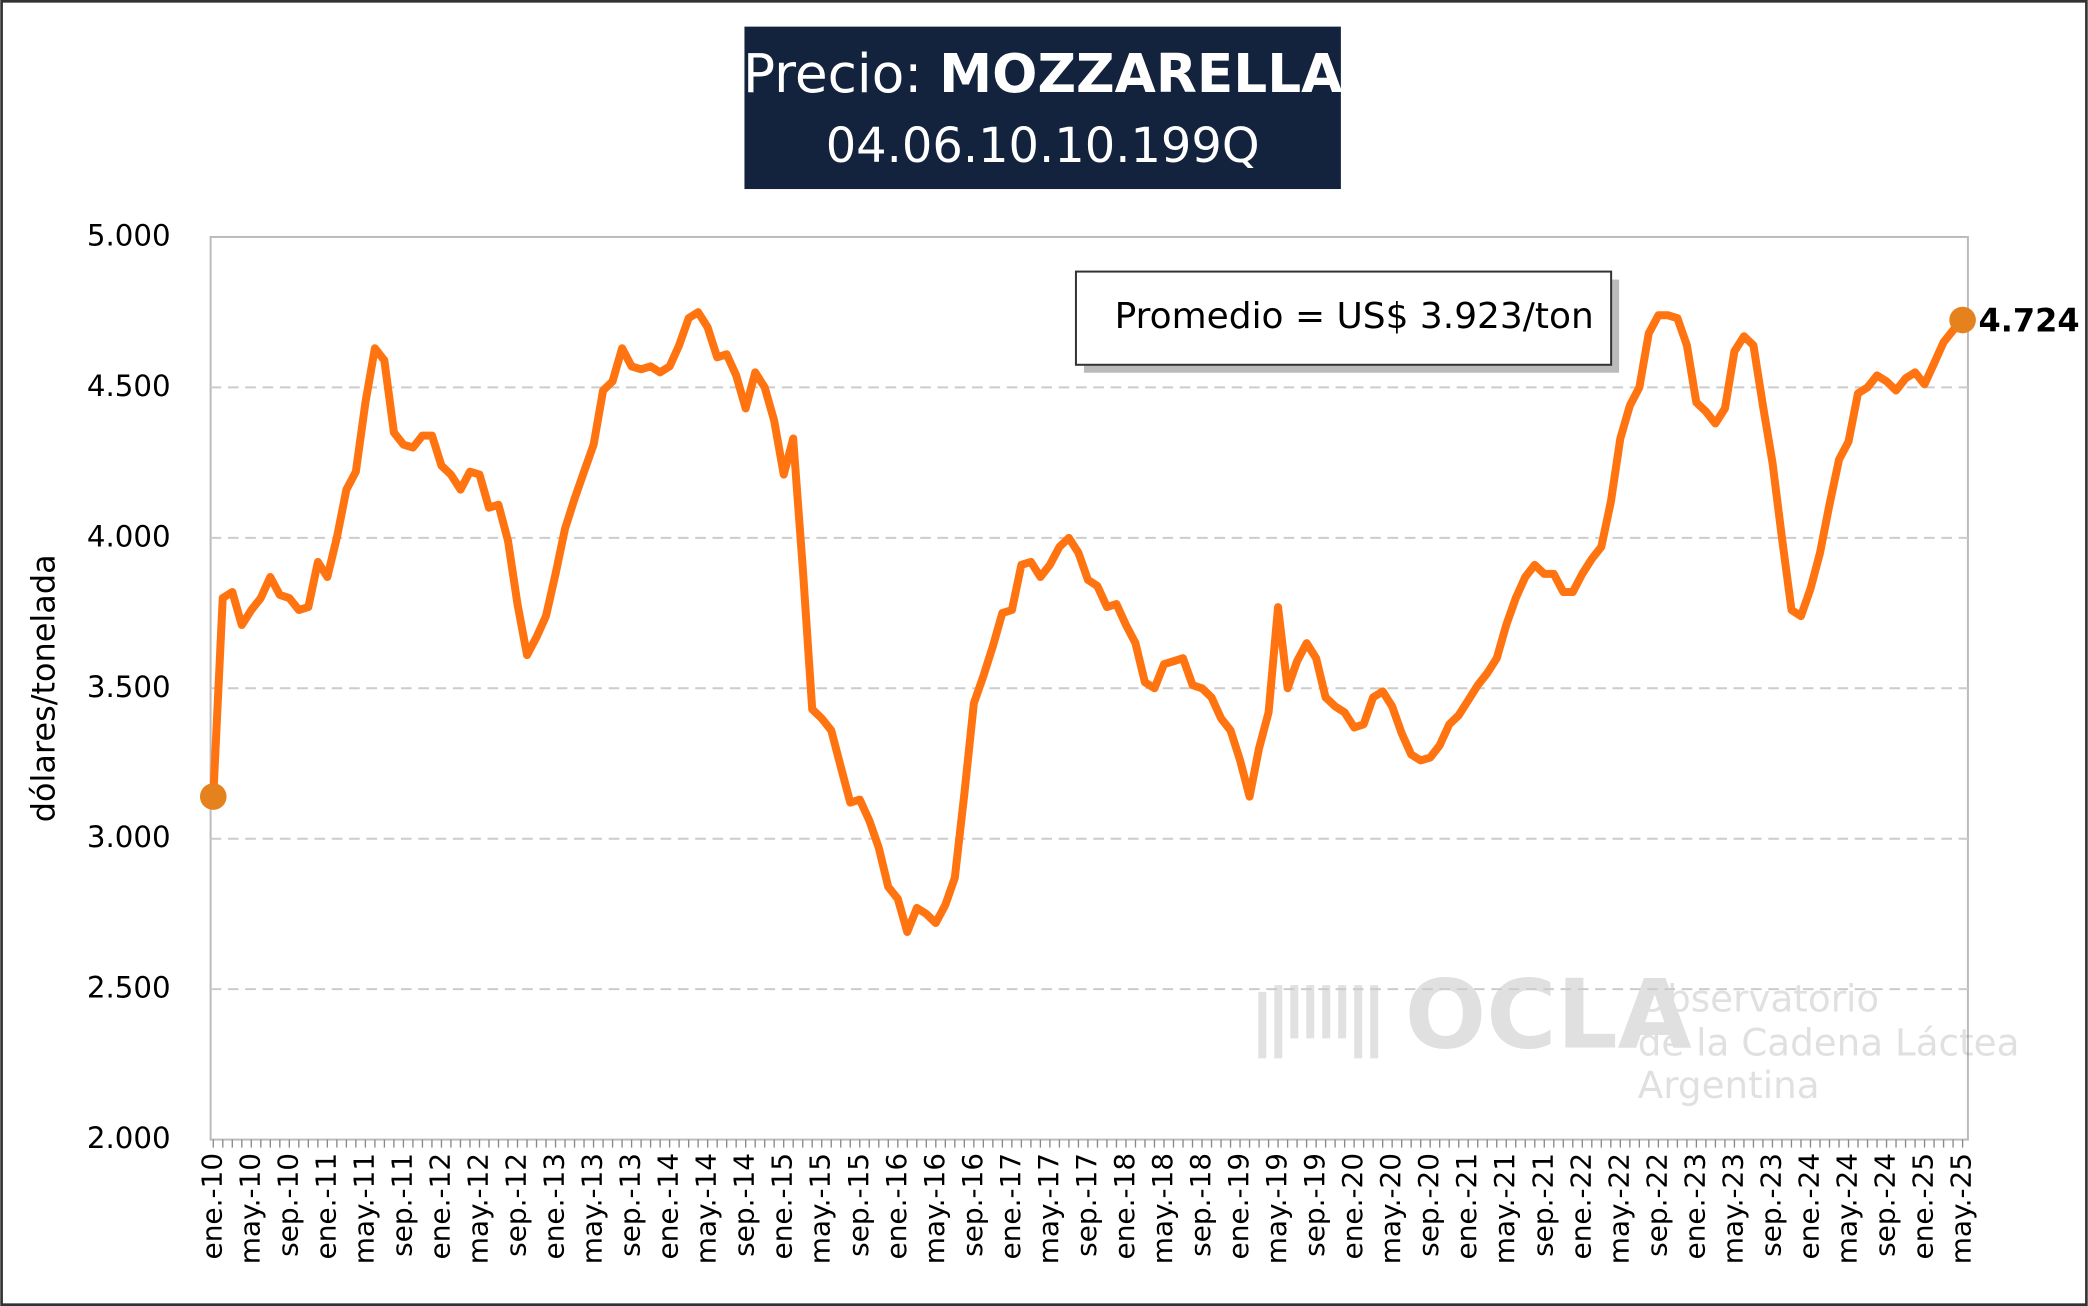  What do you see at coordinates (44, 688) in the screenshot?
I see `y-axis-label: dólares/tonelada` at bounding box center [44, 688].